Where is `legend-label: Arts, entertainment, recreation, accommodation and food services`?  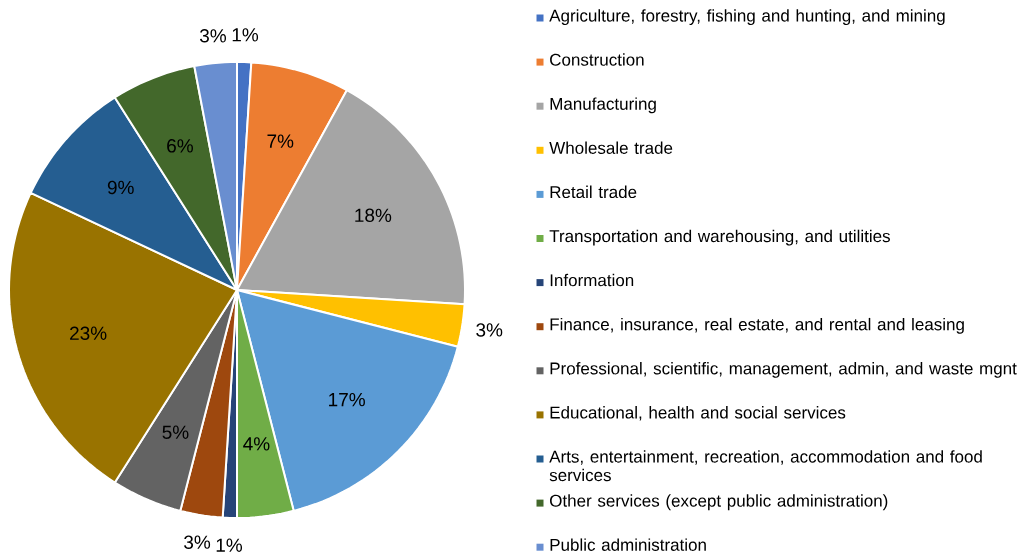 legend-label: Arts, entertainment, recreation, accommodation and food services is located at coordinates (765, 466).